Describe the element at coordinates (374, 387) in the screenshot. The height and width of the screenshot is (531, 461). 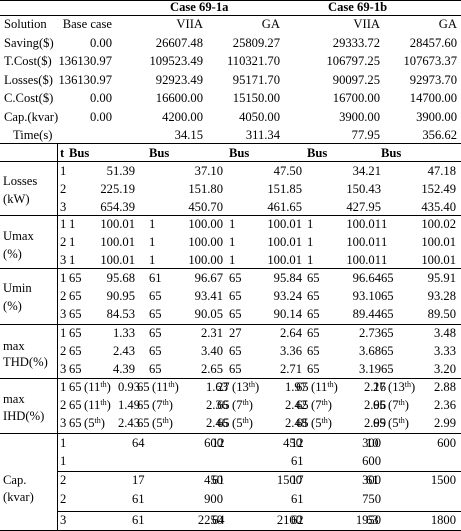
I see `value-cell: 2.16` at that location.